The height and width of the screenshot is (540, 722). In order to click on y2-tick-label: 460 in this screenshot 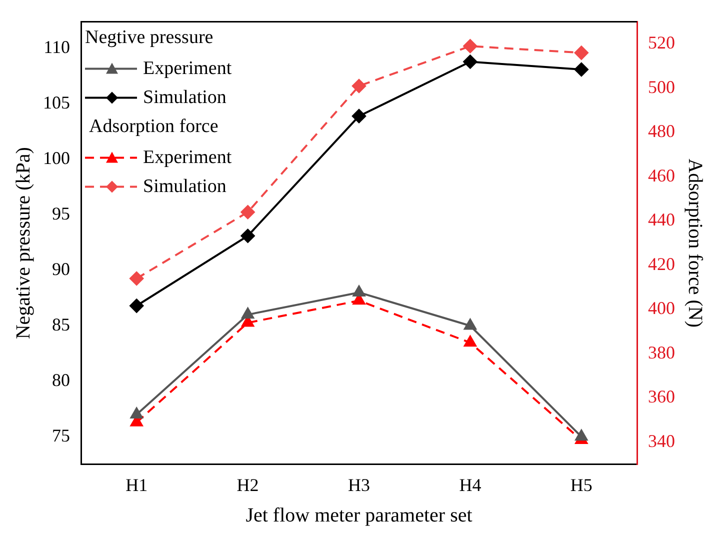, I will do `click(661, 175)`.